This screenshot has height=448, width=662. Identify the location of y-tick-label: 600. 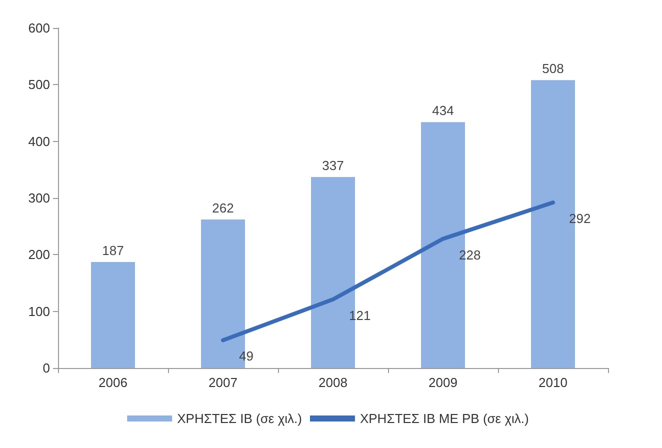
(39, 28).